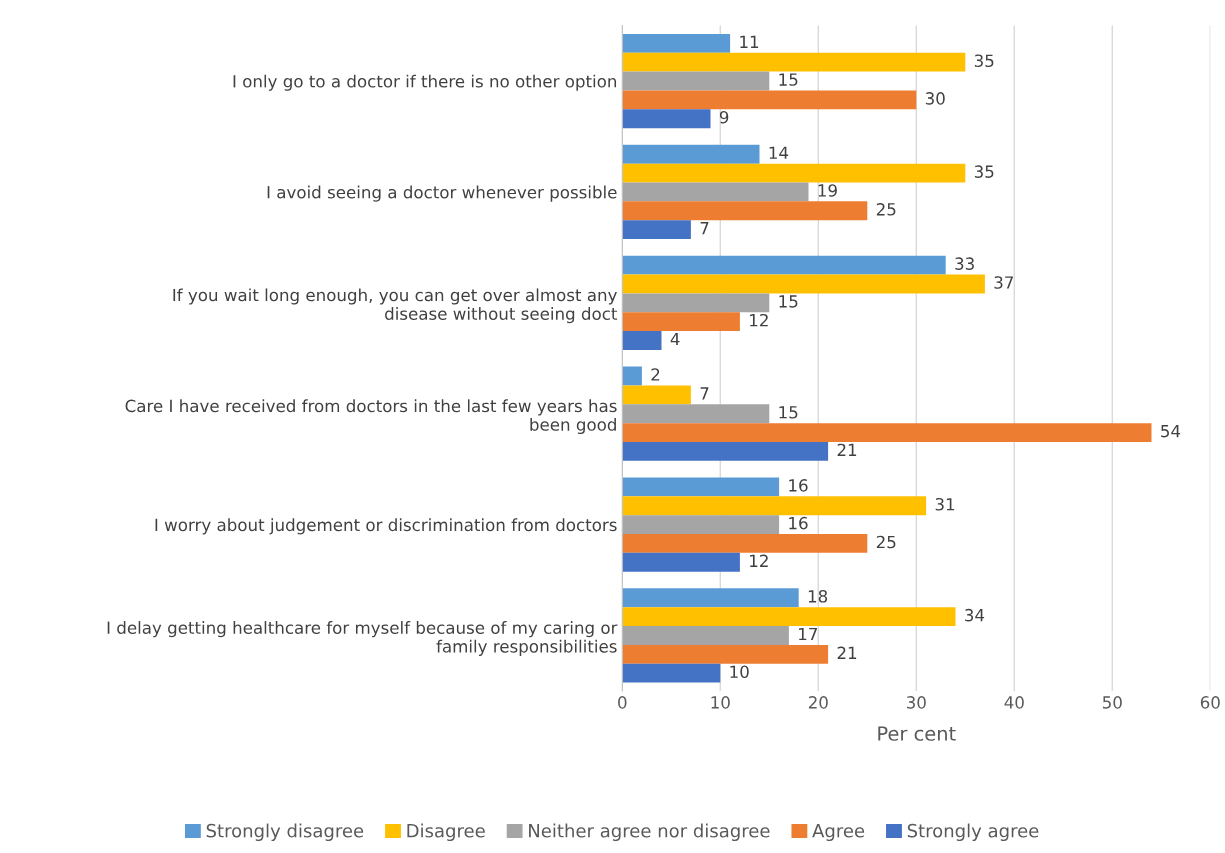 Image resolution: width=1225 pixels, height=853 pixels. I want to click on x-tick-label: 30, so click(916, 702).